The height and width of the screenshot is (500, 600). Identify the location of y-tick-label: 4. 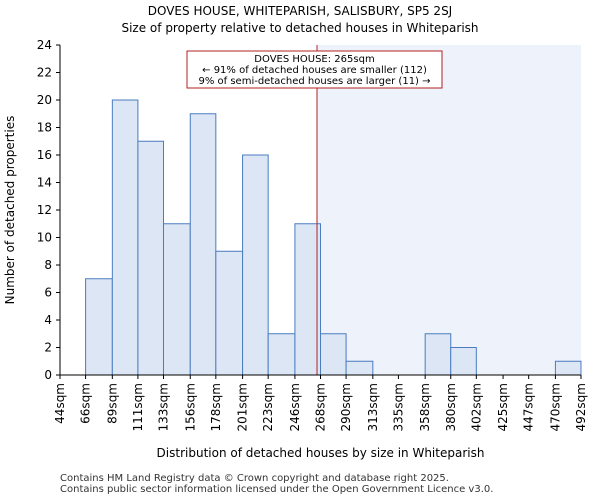
(48, 320).